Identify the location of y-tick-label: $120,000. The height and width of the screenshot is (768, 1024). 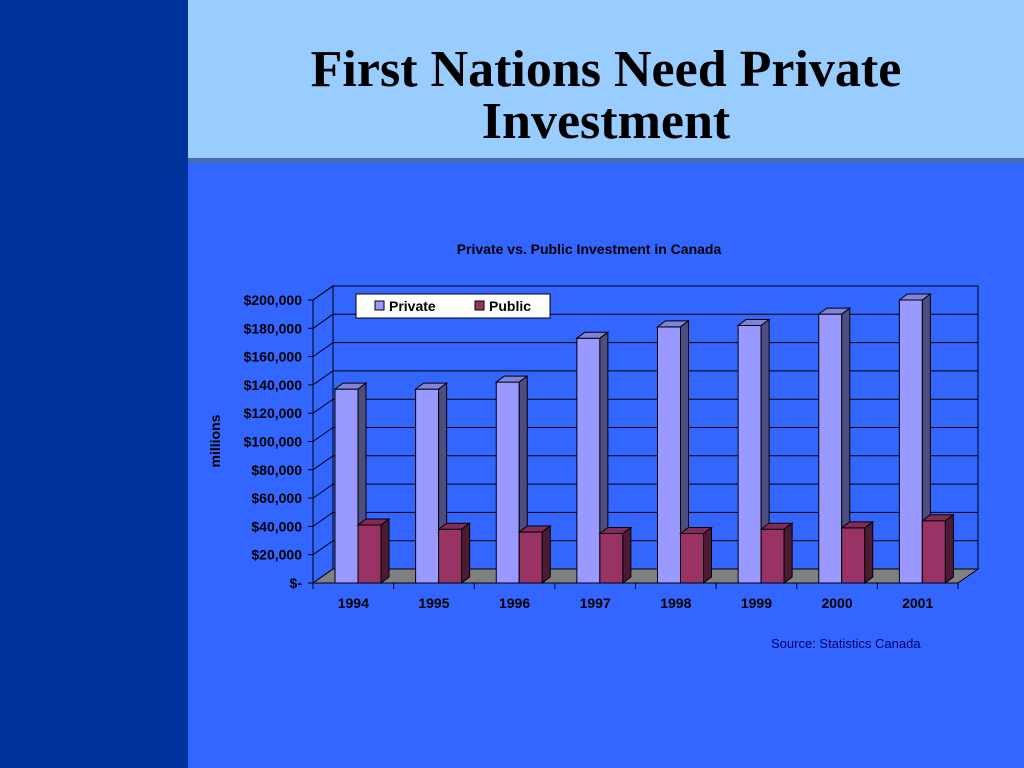
(273, 413).